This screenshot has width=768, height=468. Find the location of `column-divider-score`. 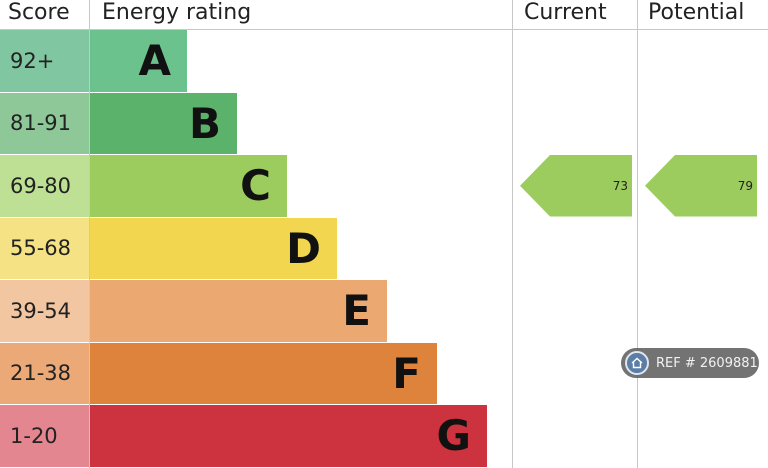

column-divider-score is located at coordinates (89, 234).